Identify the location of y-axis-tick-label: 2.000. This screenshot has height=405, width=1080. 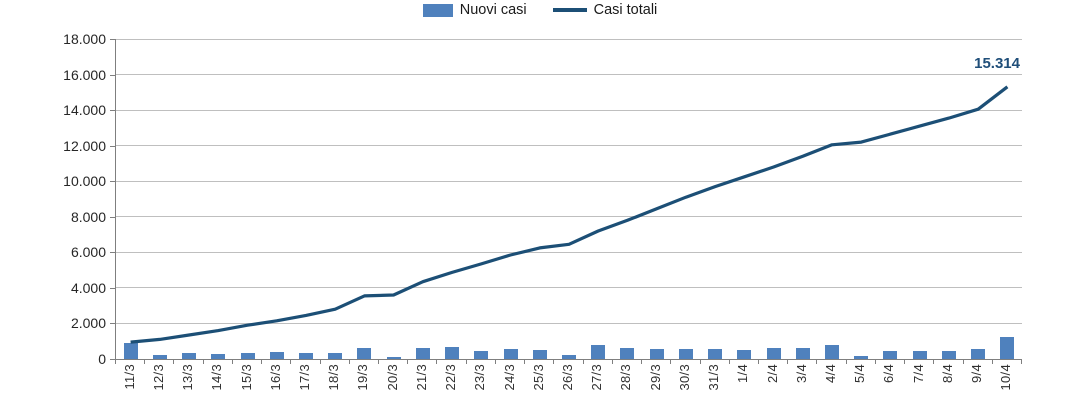
(88, 323).